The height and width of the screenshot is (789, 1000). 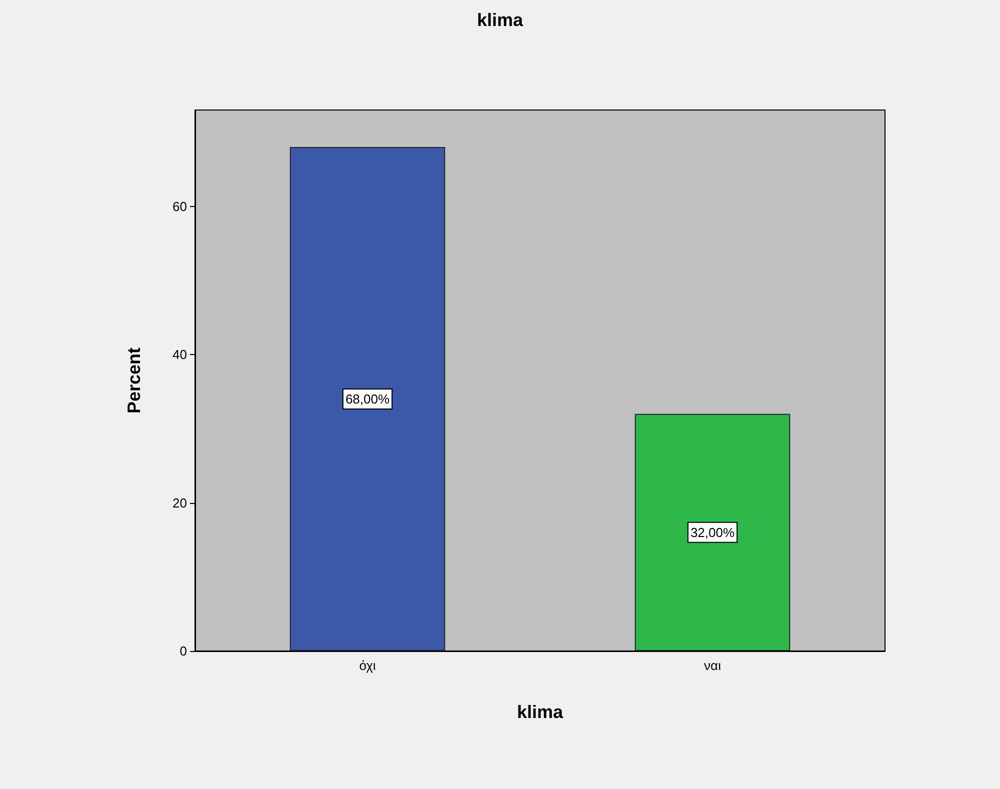 I want to click on y-tick-label: 60, so click(x=179, y=206).